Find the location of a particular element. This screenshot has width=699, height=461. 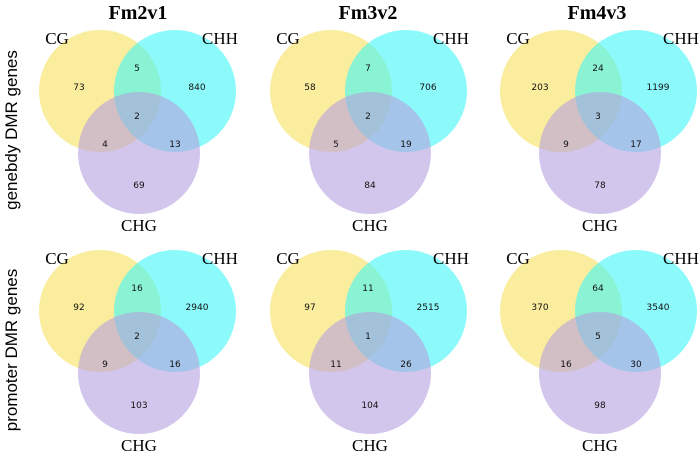

count-only-a: 370 is located at coordinates (539, 308).